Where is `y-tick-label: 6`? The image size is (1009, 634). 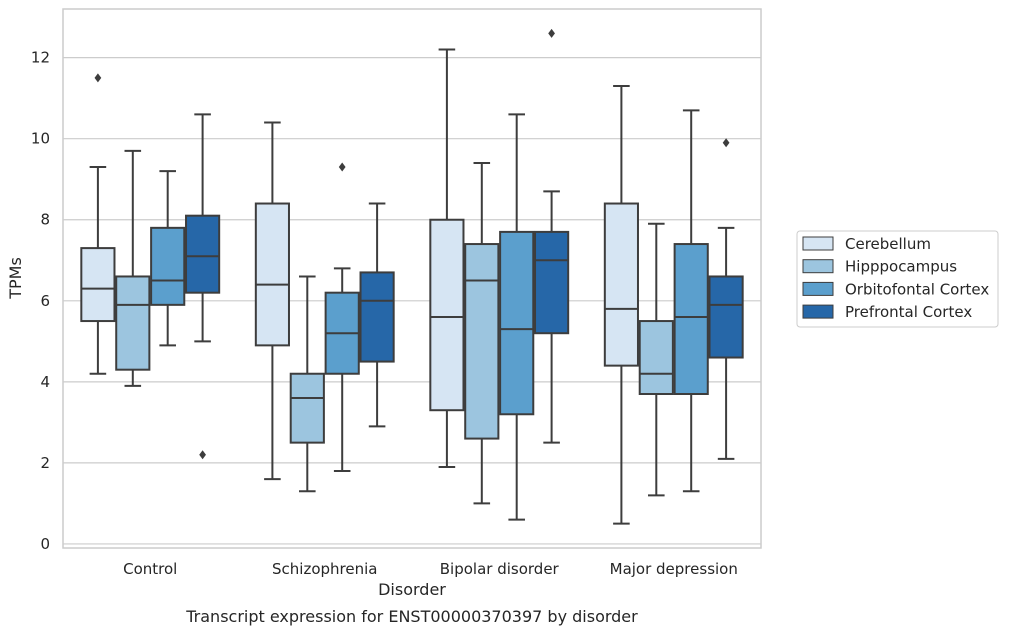
y-tick-label: 6 is located at coordinates (45, 301).